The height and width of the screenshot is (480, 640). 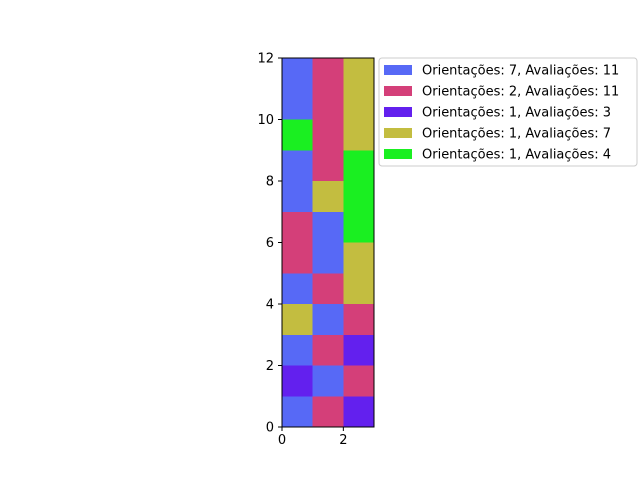 What do you see at coordinates (516, 155) in the screenshot?
I see `legend-label: Orientações: 1, Avaliações: 4` at bounding box center [516, 155].